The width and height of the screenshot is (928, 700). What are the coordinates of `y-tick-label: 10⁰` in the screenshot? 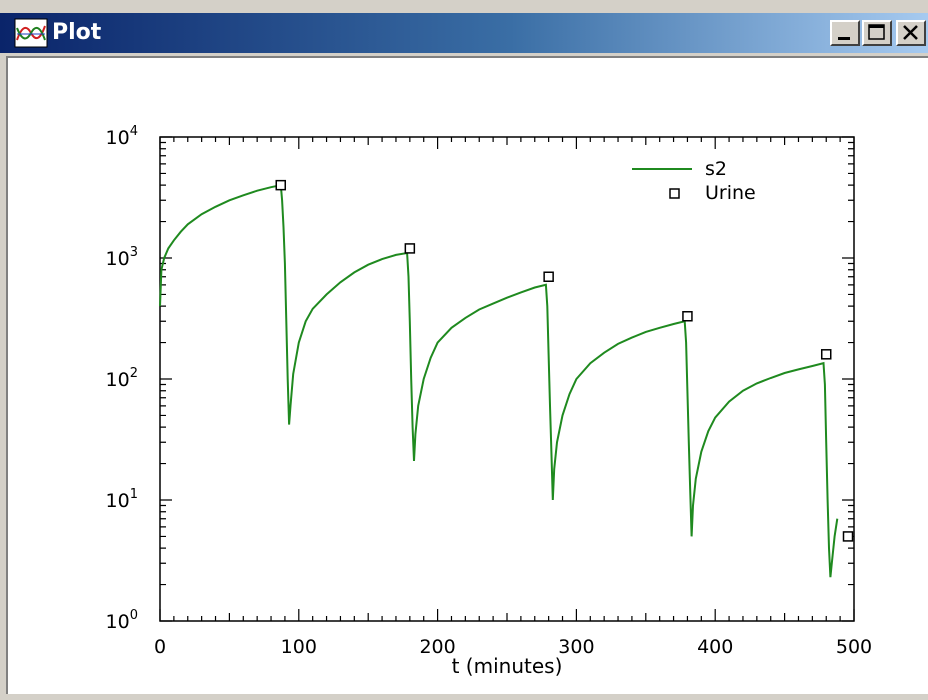 It's located at (122, 620).